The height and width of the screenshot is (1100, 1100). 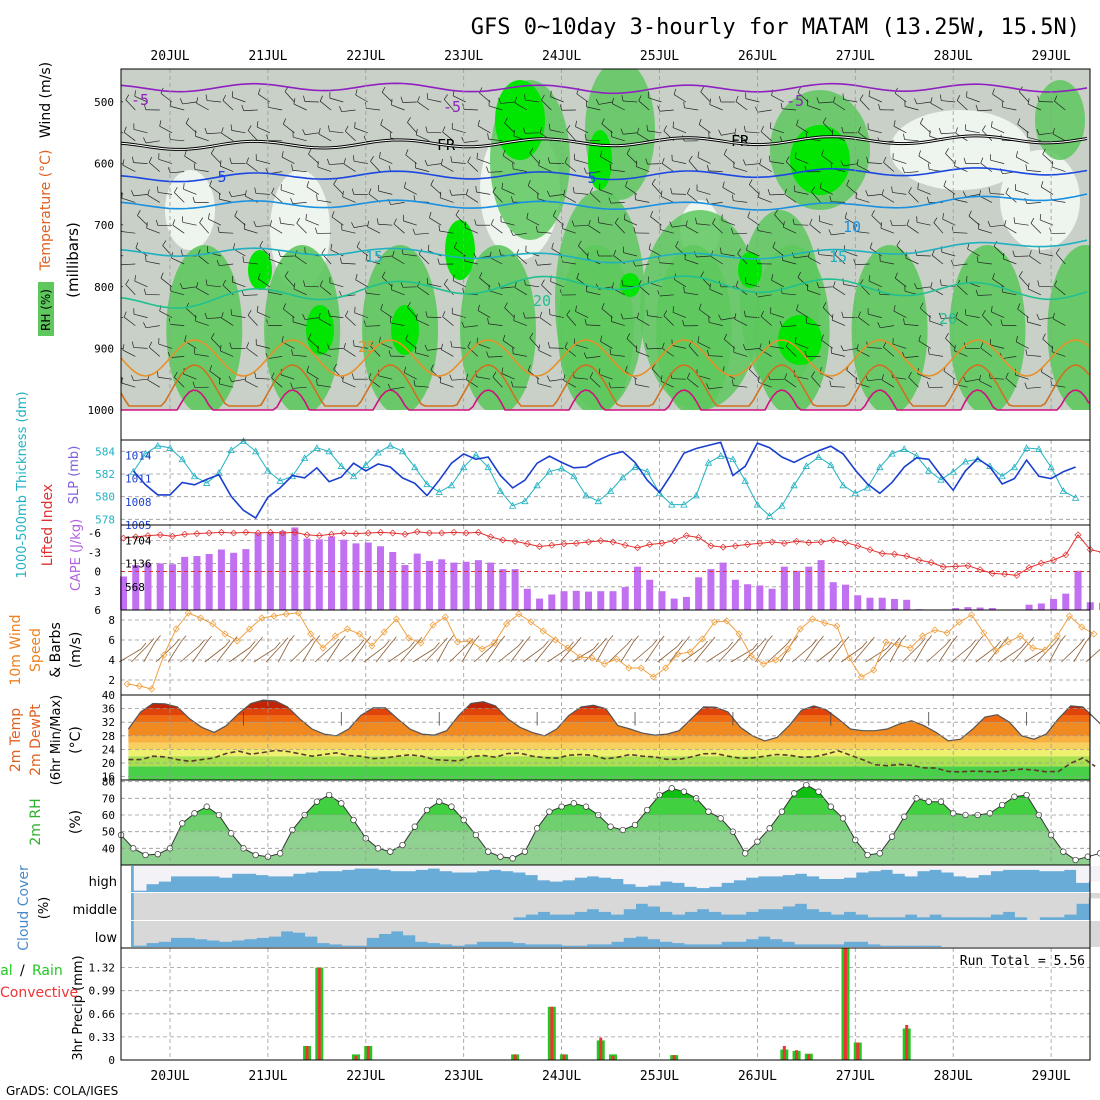 What do you see at coordinates (882, 603) in the screenshot?
I see `cape-bar` at bounding box center [882, 603].